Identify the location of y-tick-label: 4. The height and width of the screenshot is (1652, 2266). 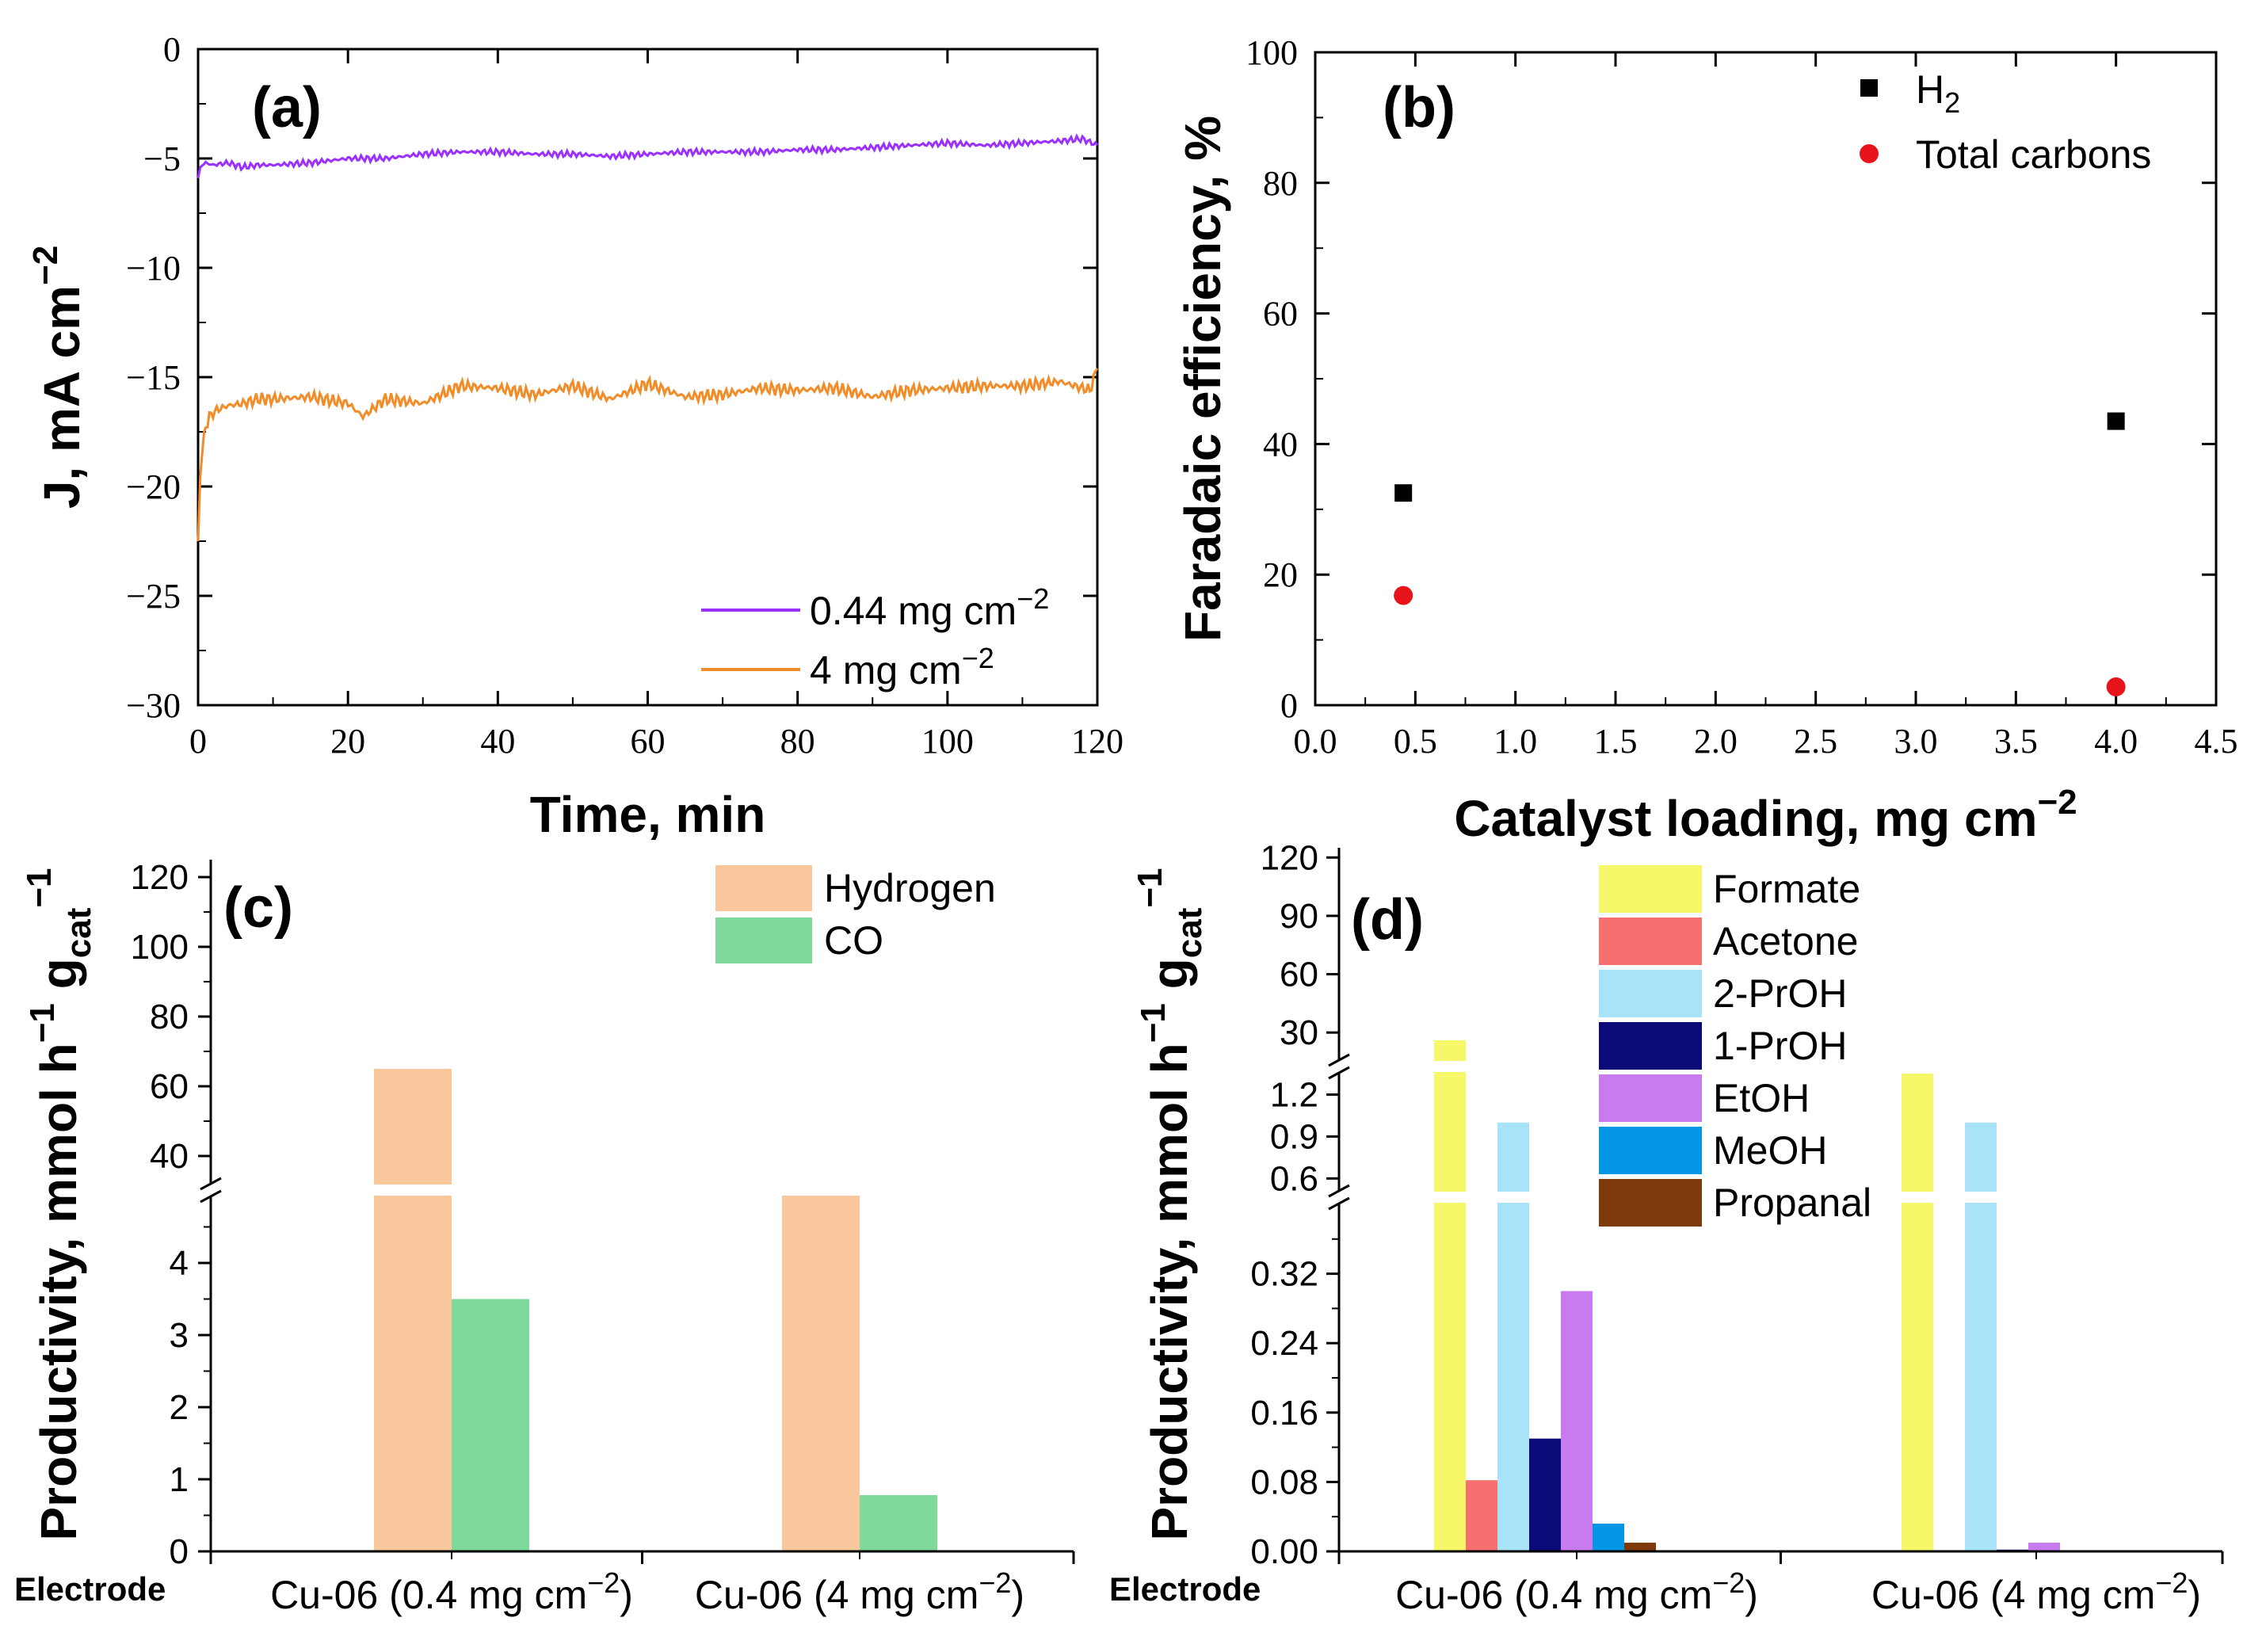
(179, 1263).